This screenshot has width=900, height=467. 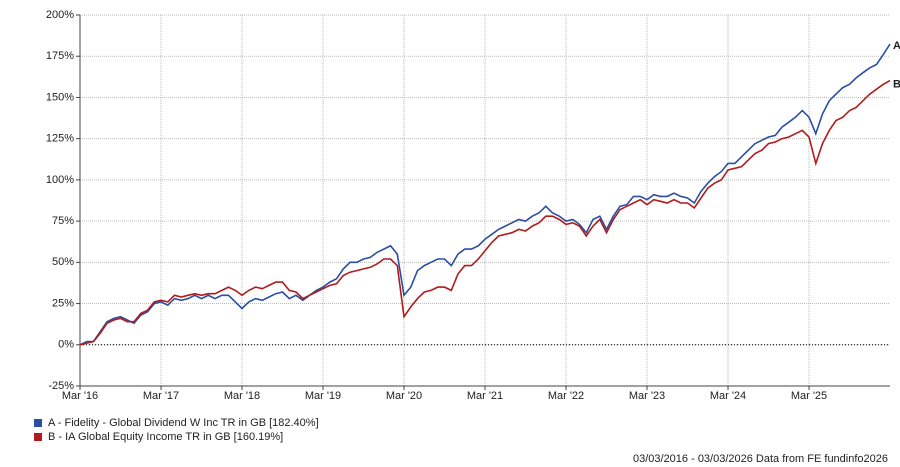 I want to click on end-label: B, so click(x=896, y=85).